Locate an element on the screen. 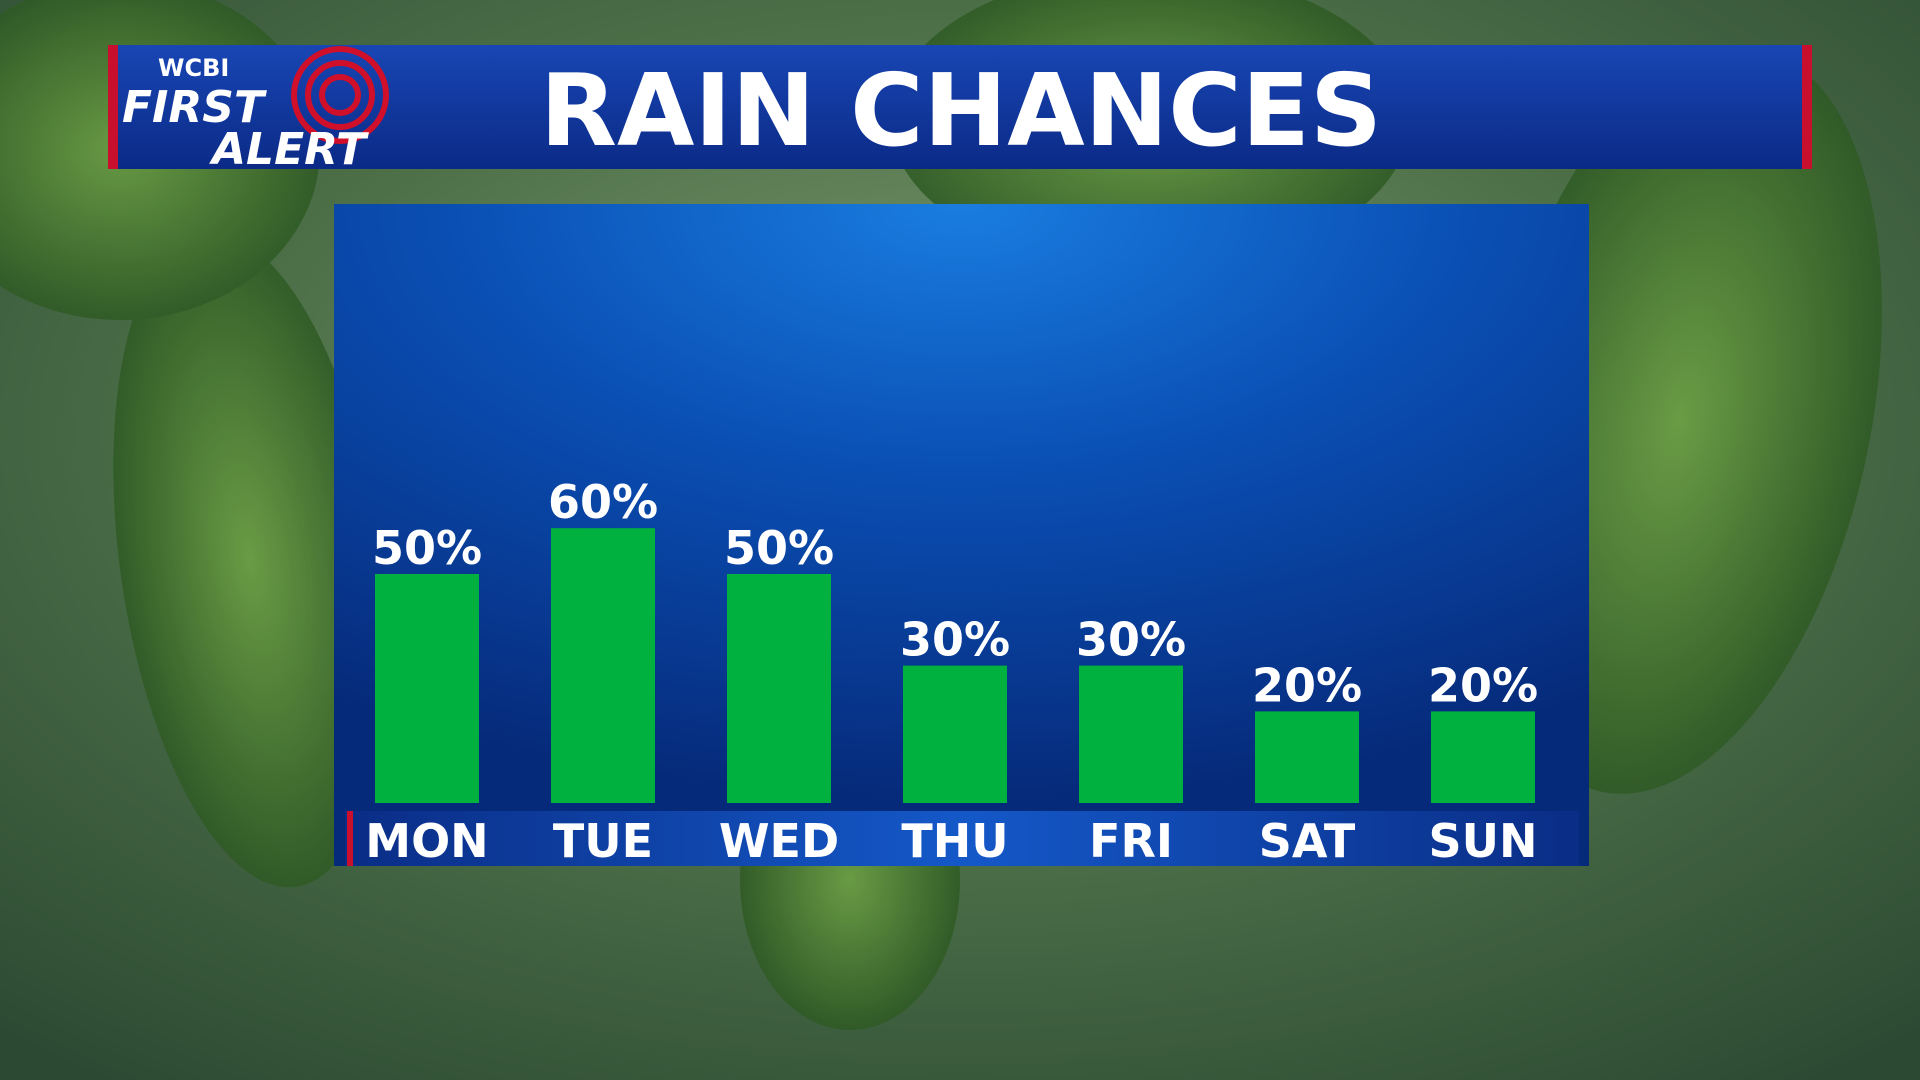 The width and height of the screenshot is (1920, 1080). x-tick-label: WED is located at coordinates (779, 841).